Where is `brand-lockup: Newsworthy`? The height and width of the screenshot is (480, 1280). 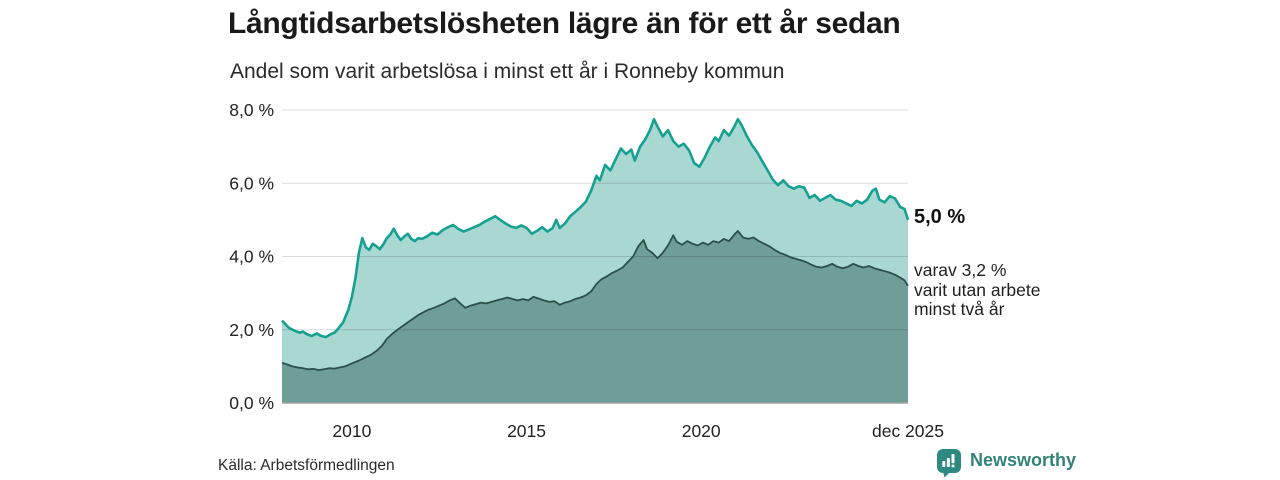
brand-lockup: Newsworthy is located at coordinates (1006, 463).